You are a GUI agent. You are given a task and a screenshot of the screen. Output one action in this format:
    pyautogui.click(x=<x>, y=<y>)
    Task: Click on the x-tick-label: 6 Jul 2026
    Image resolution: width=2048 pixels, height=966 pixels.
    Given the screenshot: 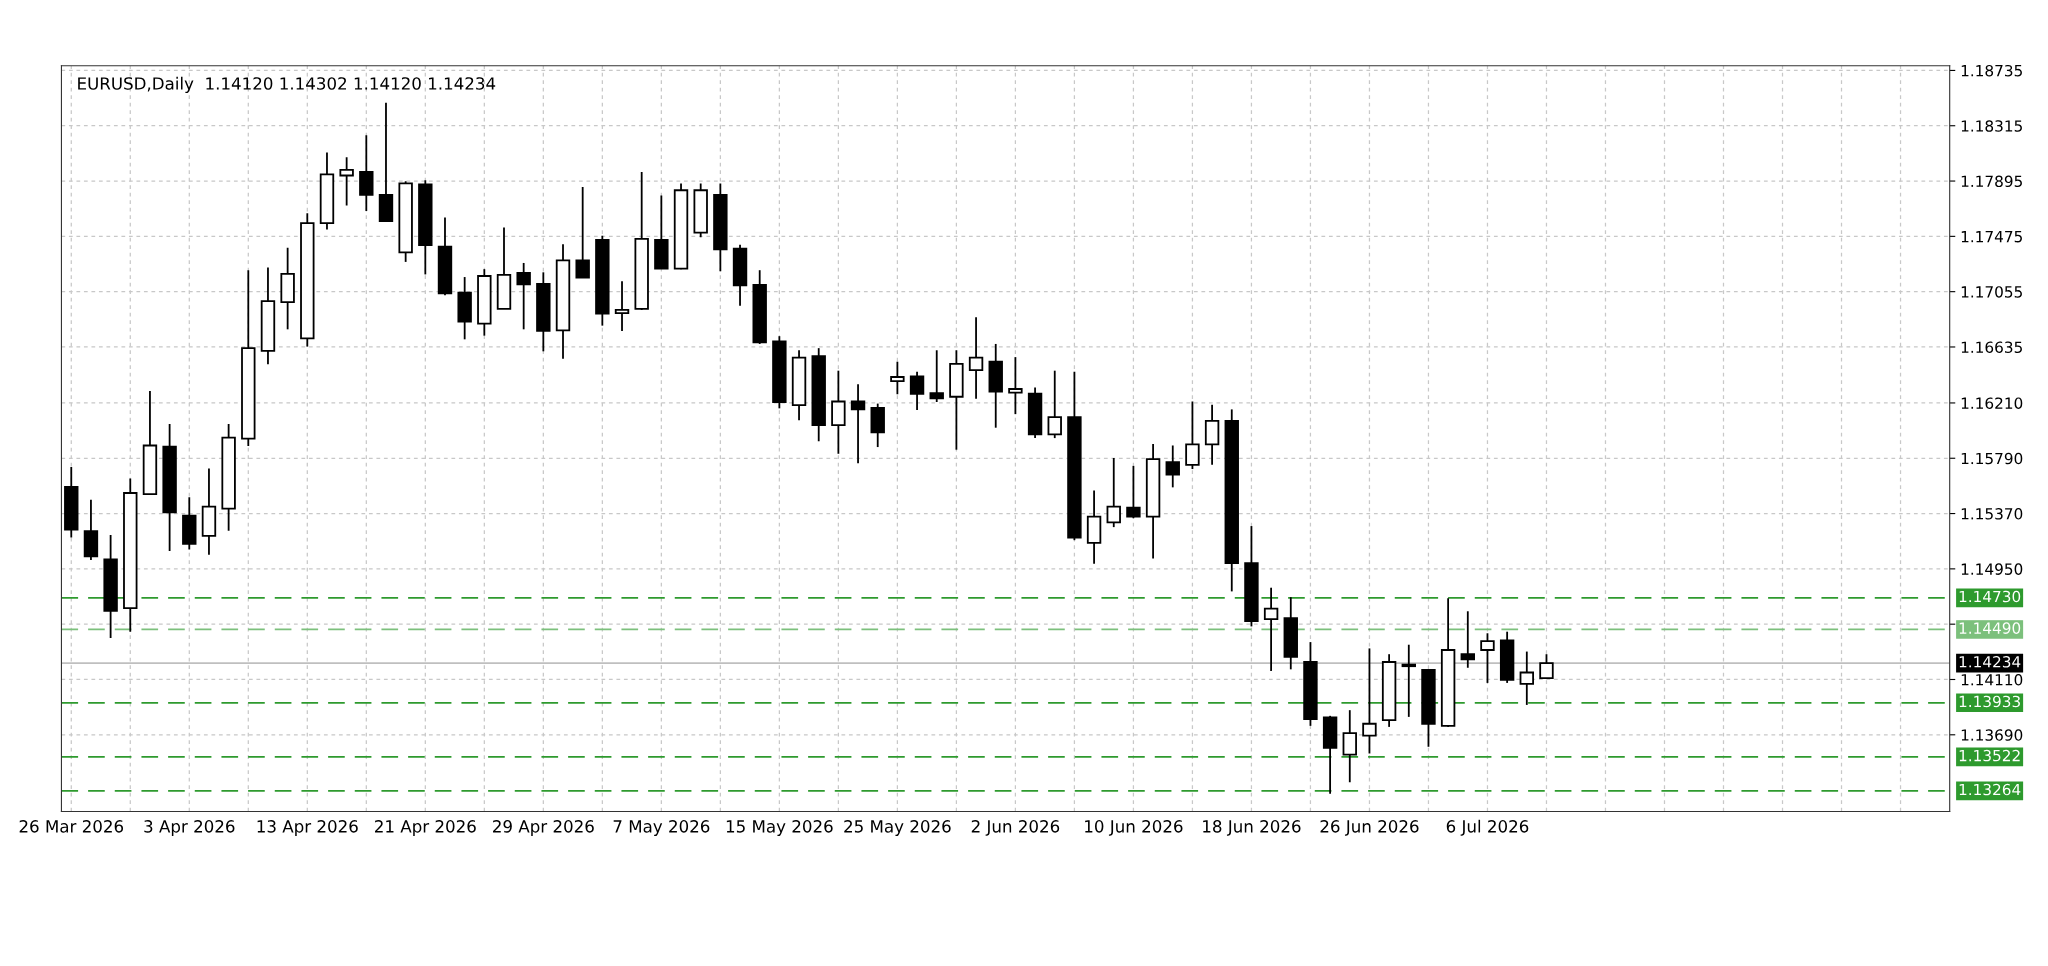 What is the action you would take?
    pyautogui.click(x=1487, y=827)
    